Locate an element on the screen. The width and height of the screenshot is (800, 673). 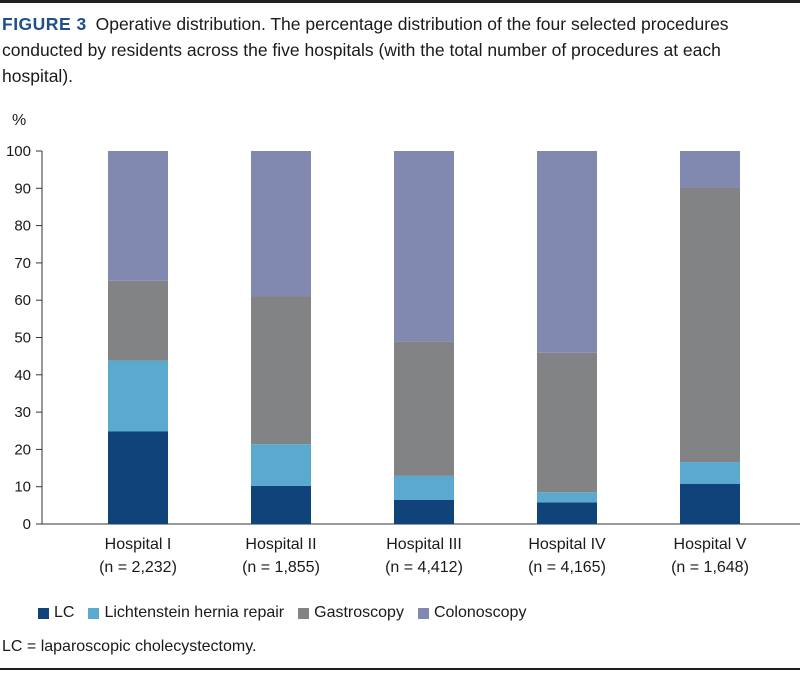
x-tick-label: Hospital V is located at coordinates (710, 544).